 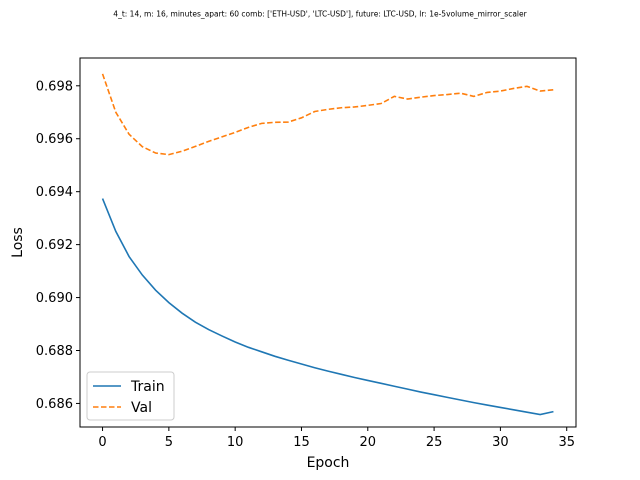 I want to click on y-tick-label: 0.696, so click(x=54, y=139).